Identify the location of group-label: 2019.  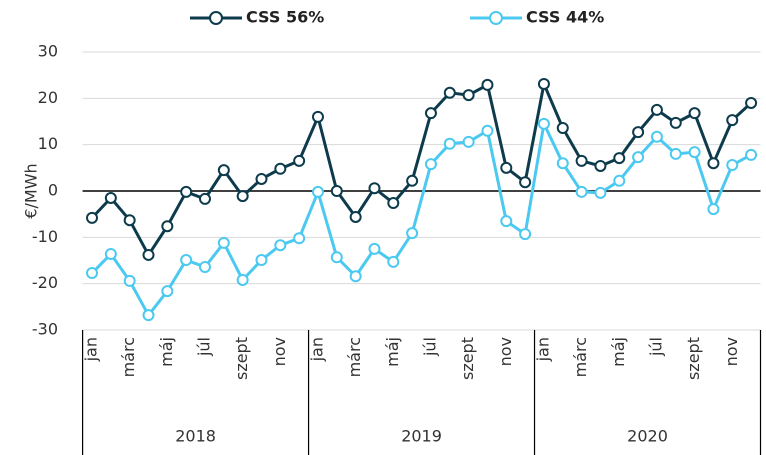
(421, 436).